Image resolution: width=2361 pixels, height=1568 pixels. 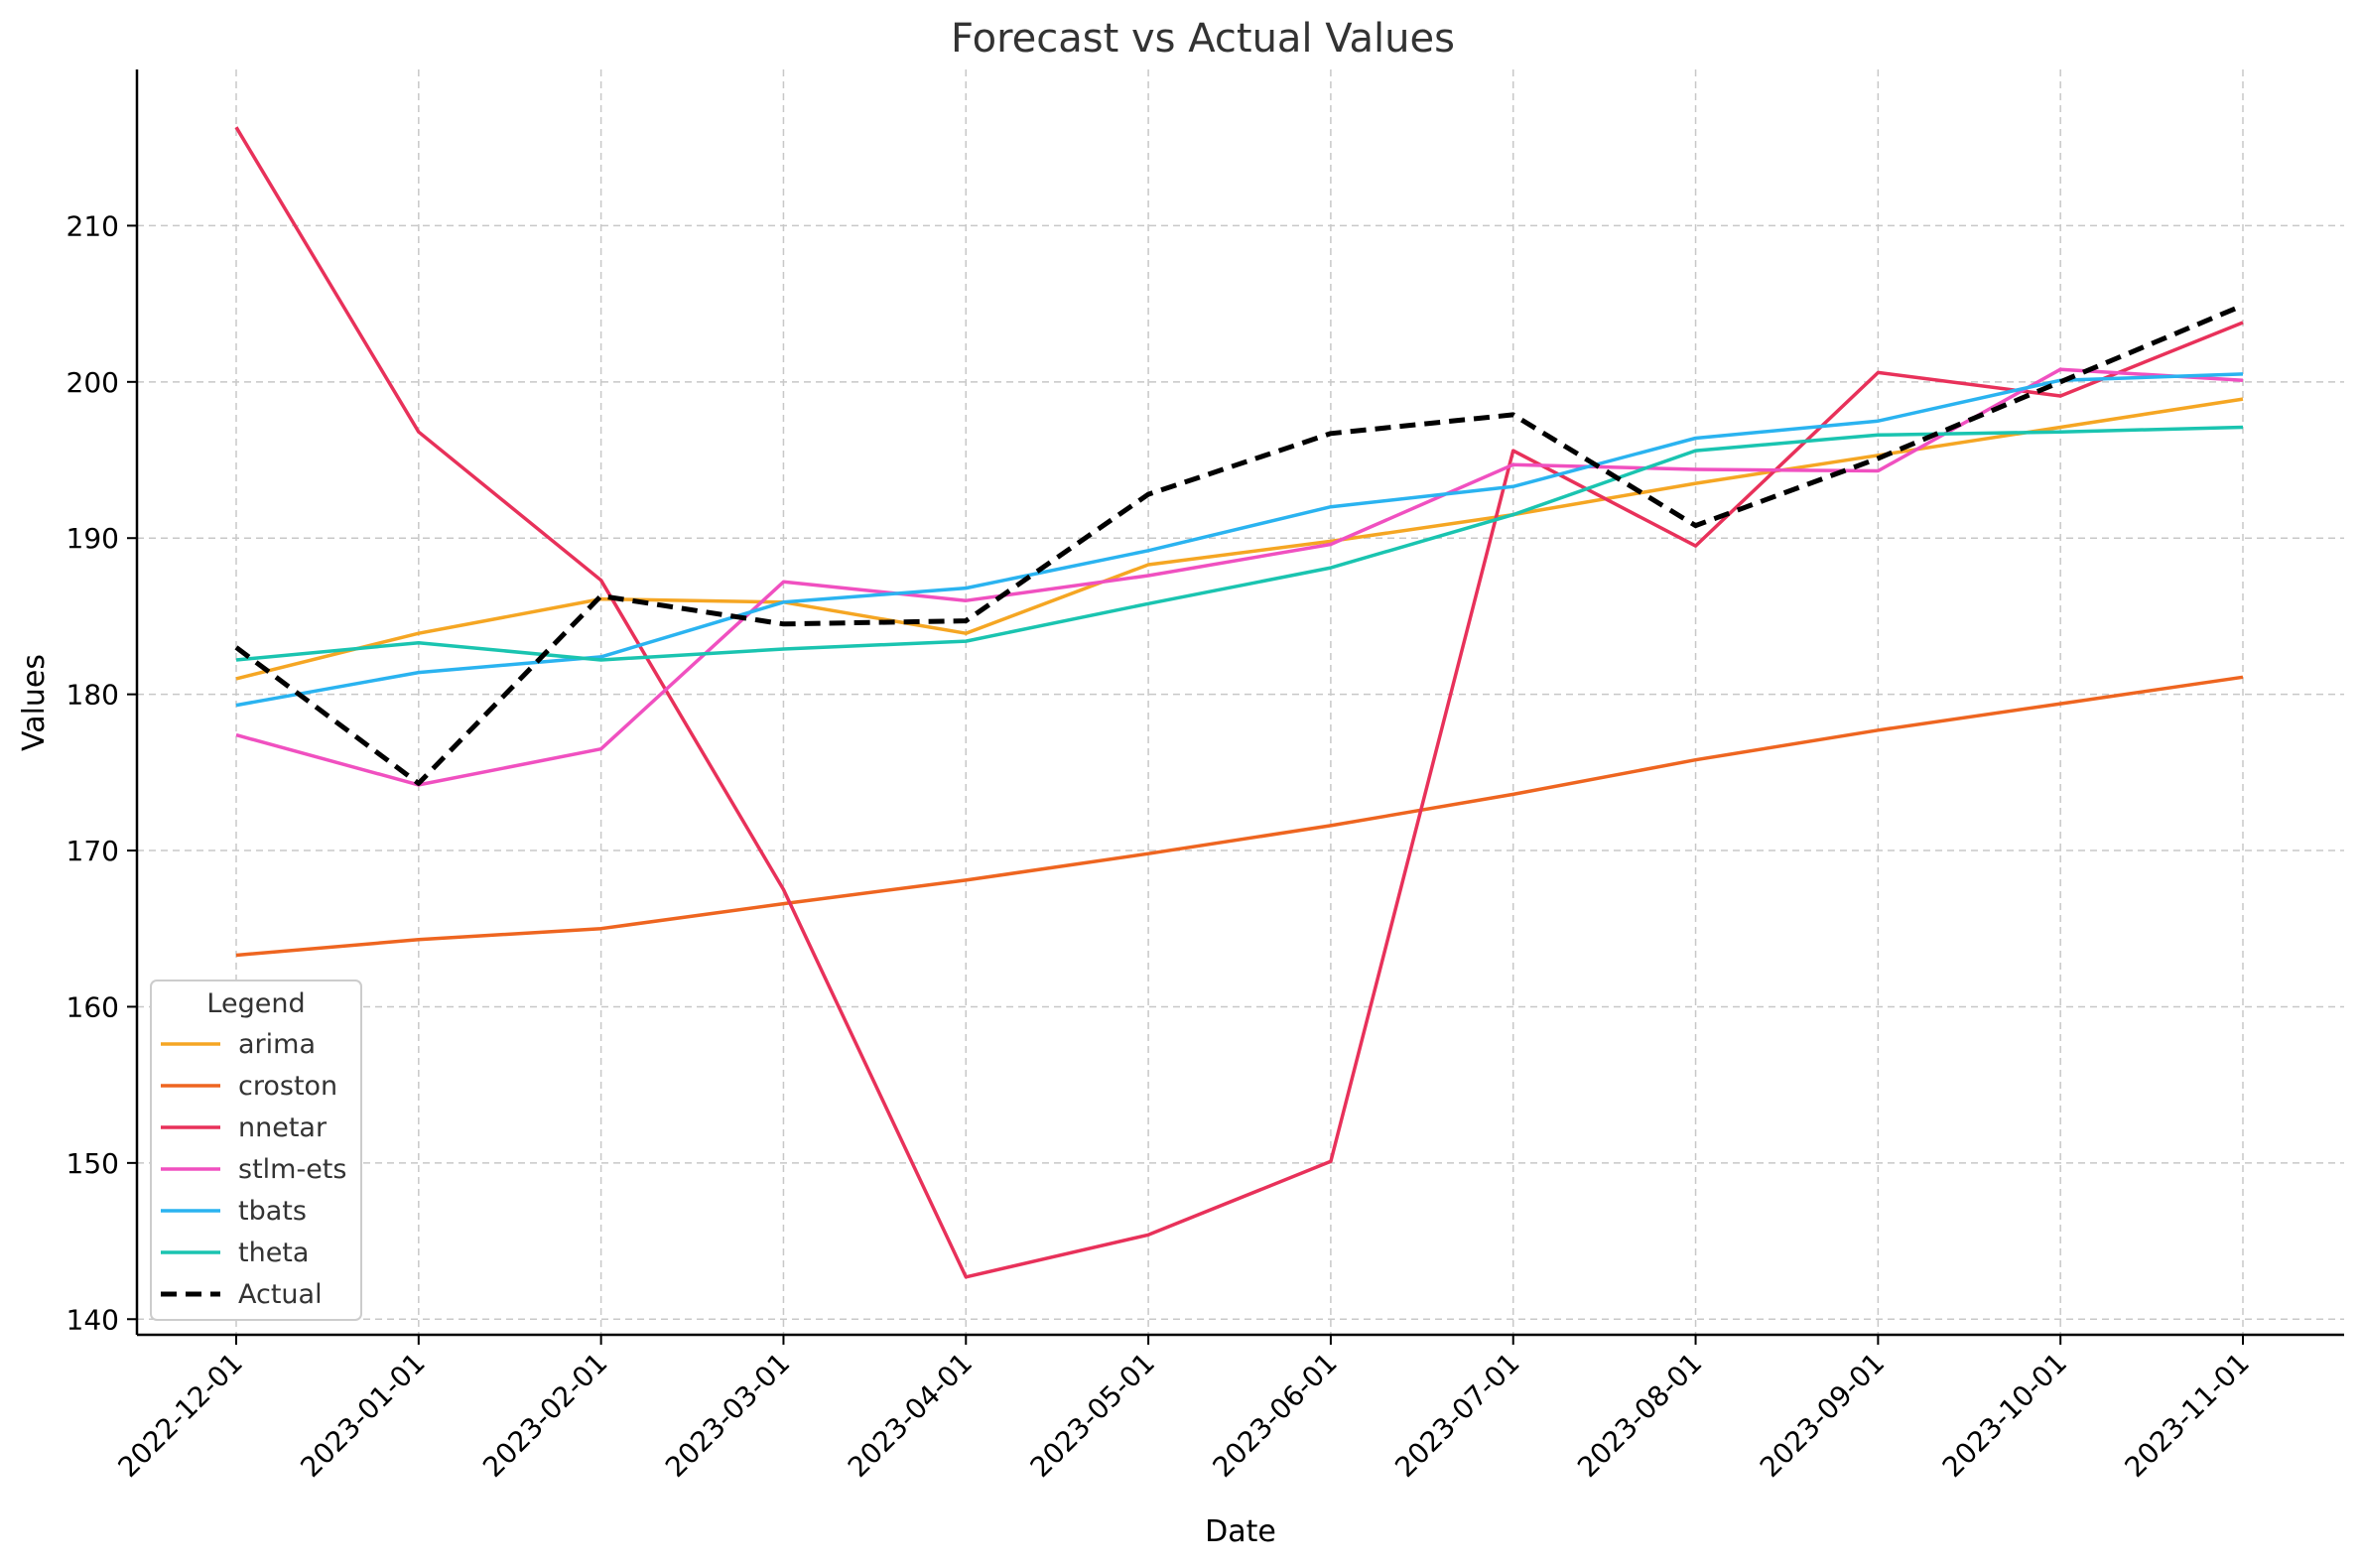 What do you see at coordinates (287, 1086) in the screenshot?
I see `legend-label-croston: croston` at bounding box center [287, 1086].